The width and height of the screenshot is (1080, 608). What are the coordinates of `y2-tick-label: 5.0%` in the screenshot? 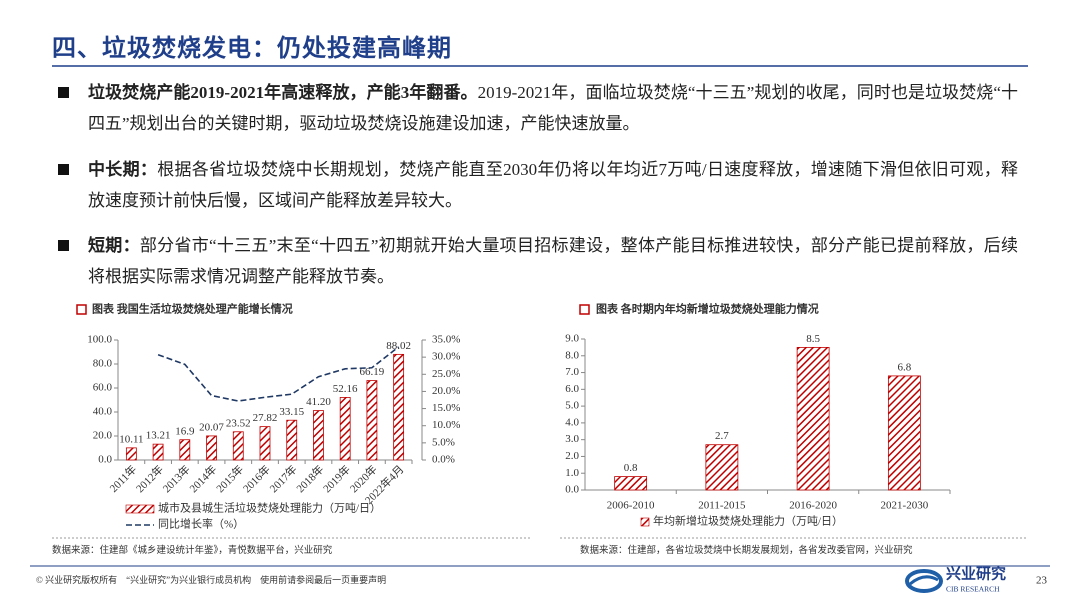 It's located at (443, 442).